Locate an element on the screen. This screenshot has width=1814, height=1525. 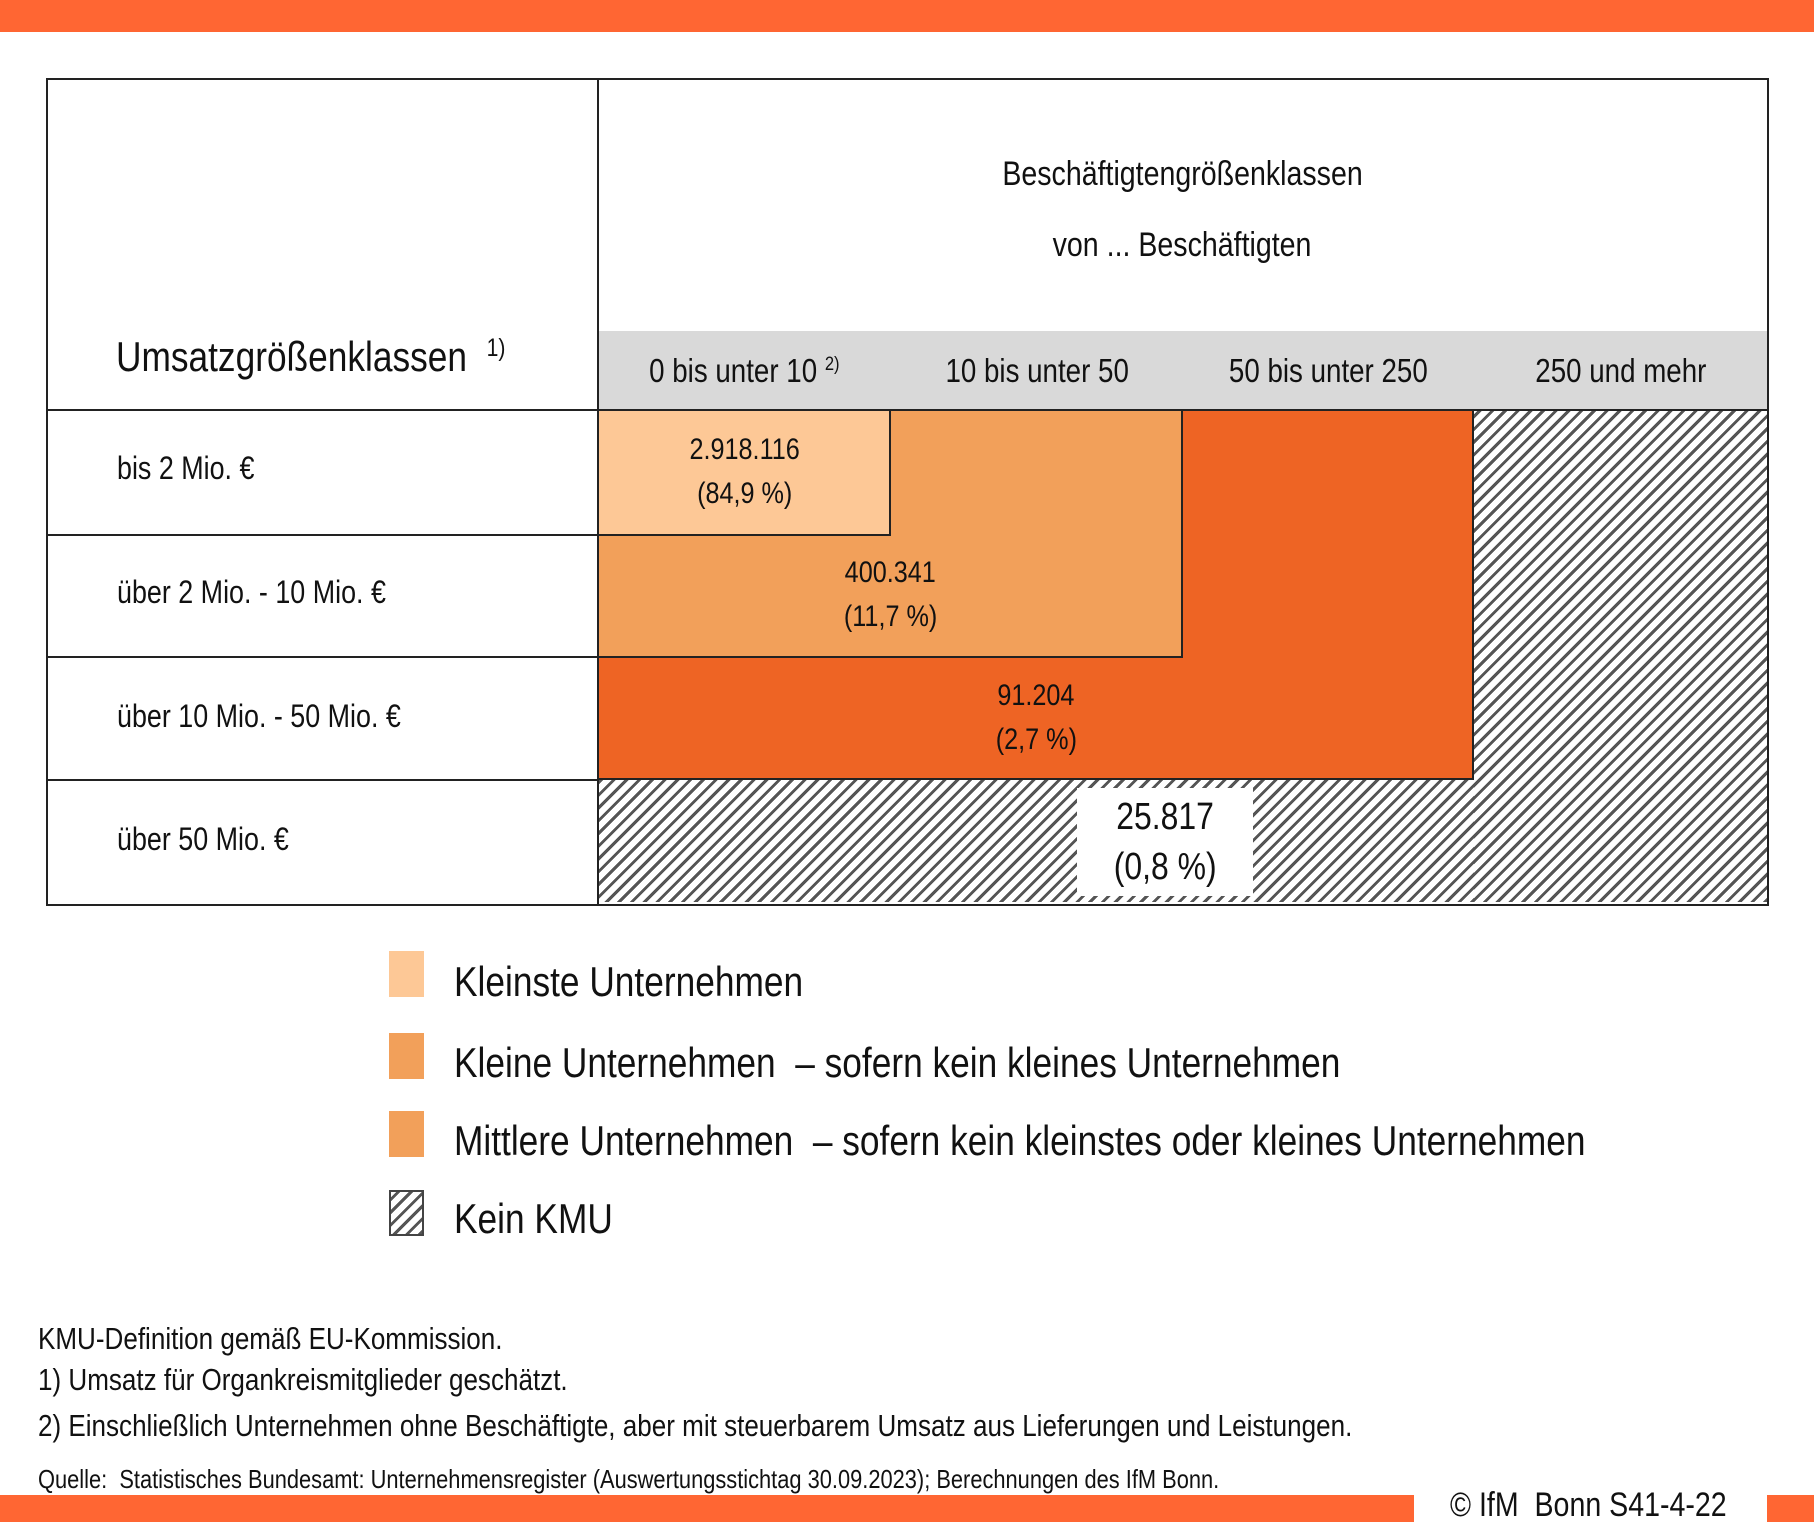
column-header-0: 0 bis unter 10 2) is located at coordinates (744, 370).